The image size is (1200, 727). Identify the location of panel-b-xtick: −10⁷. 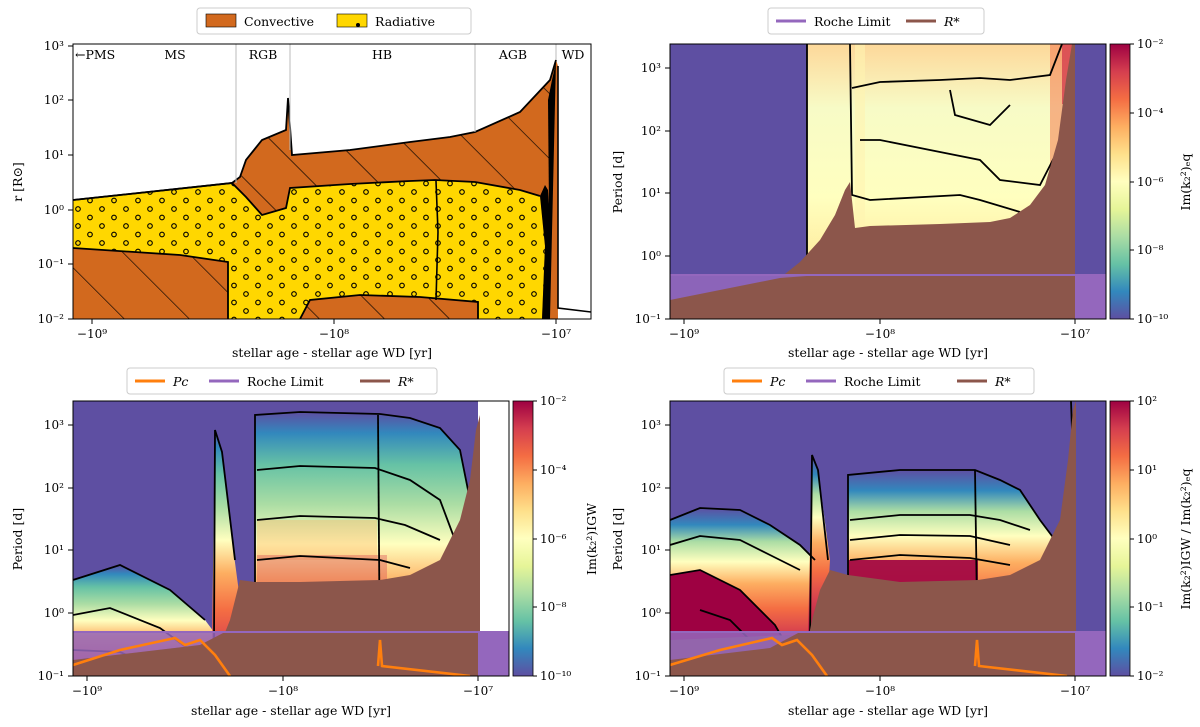
(1075, 334).